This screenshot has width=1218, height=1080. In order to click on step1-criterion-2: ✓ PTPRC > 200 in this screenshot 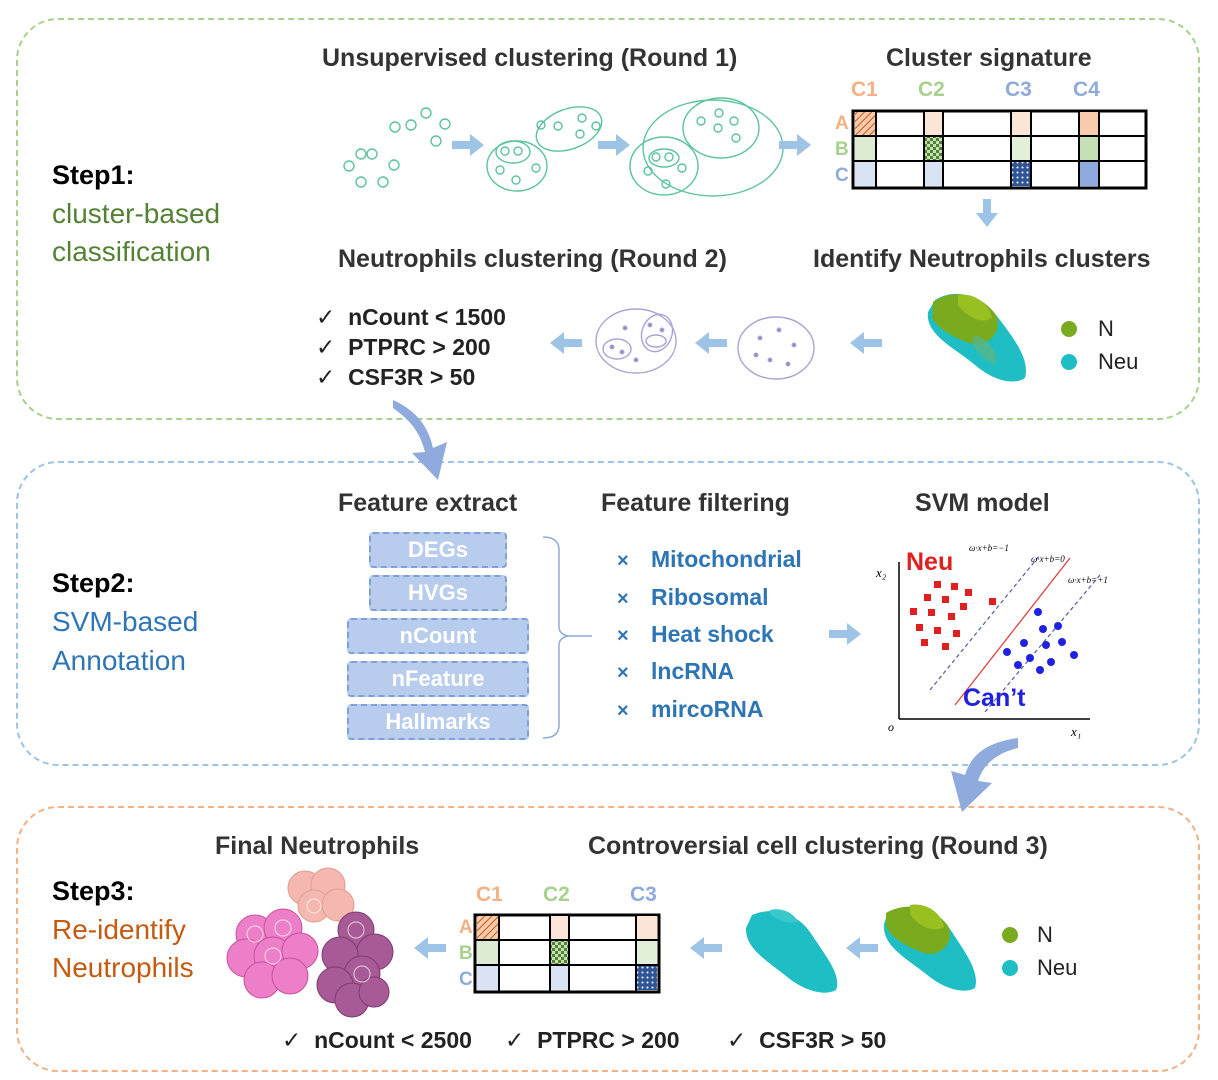, I will do `click(403, 347)`.